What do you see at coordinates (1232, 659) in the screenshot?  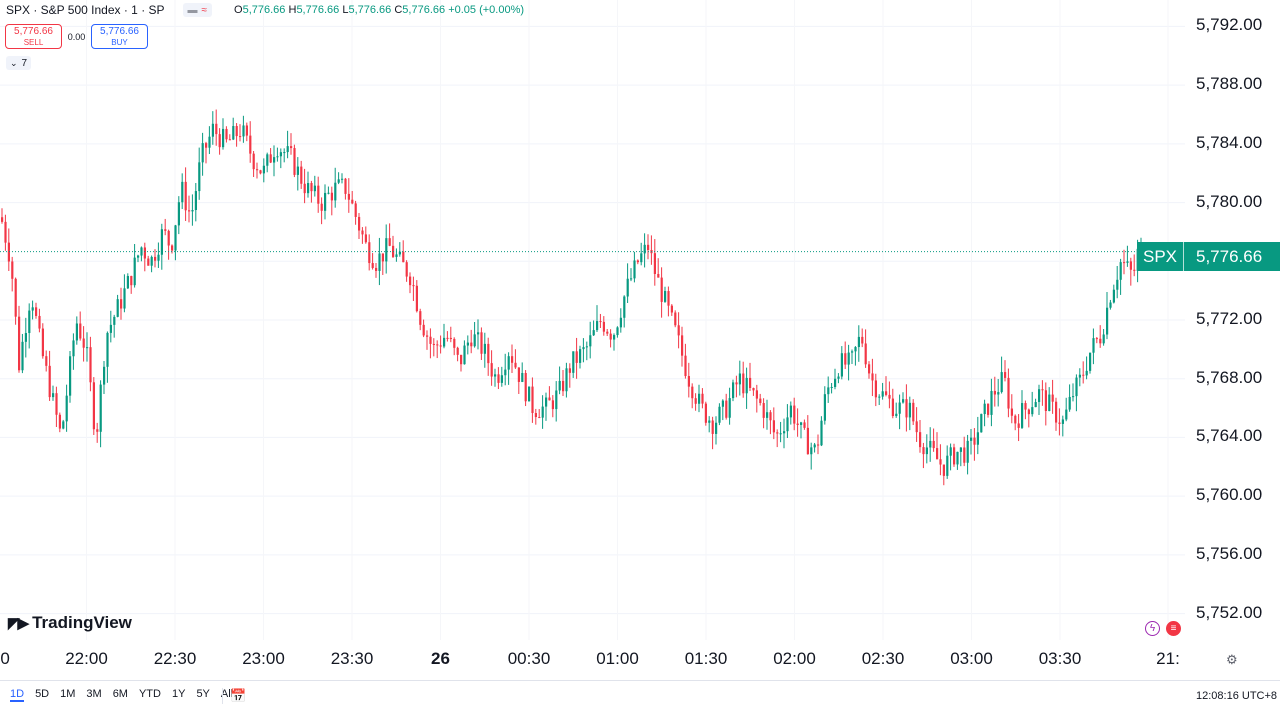 I see `gear-icon: ⚙` at bounding box center [1232, 659].